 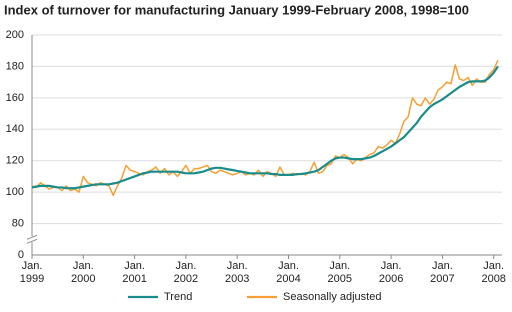 What do you see at coordinates (237, 272) in the screenshot?
I see `x-tick-label: Jan. 2003` at bounding box center [237, 272].